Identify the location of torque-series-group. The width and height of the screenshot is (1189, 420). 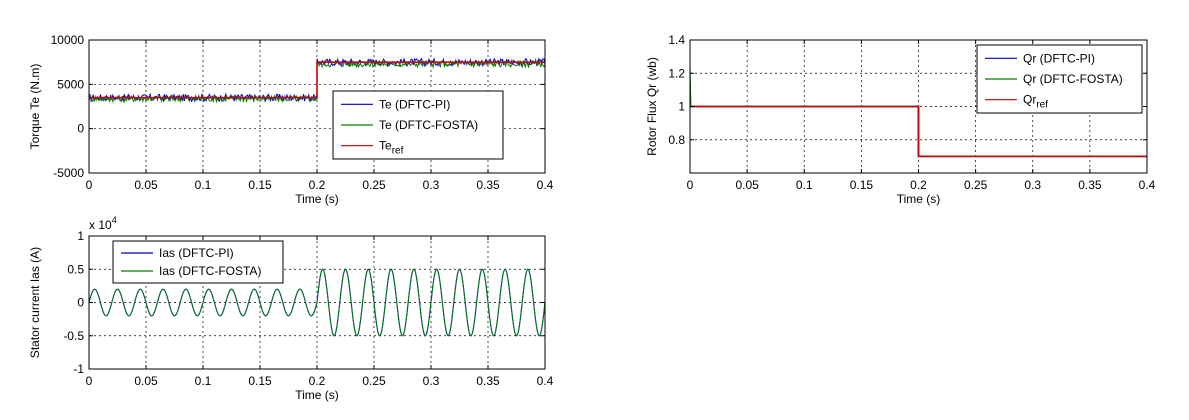
(317, 80).